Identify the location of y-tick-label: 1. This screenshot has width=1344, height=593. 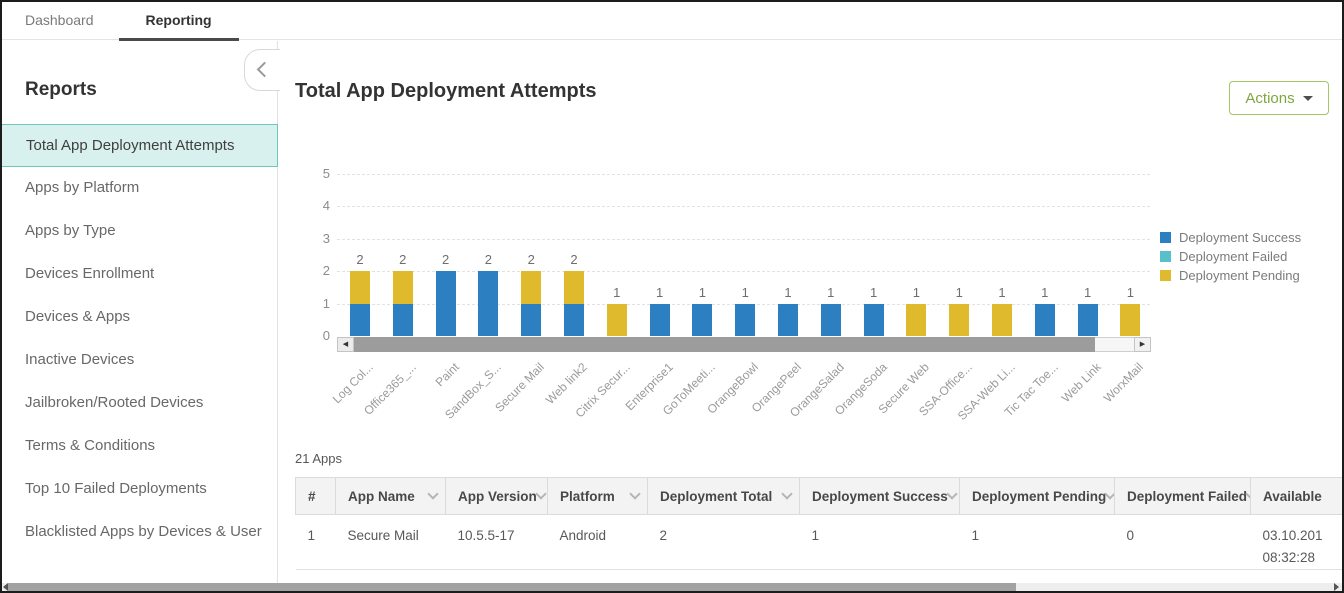
(326, 303).